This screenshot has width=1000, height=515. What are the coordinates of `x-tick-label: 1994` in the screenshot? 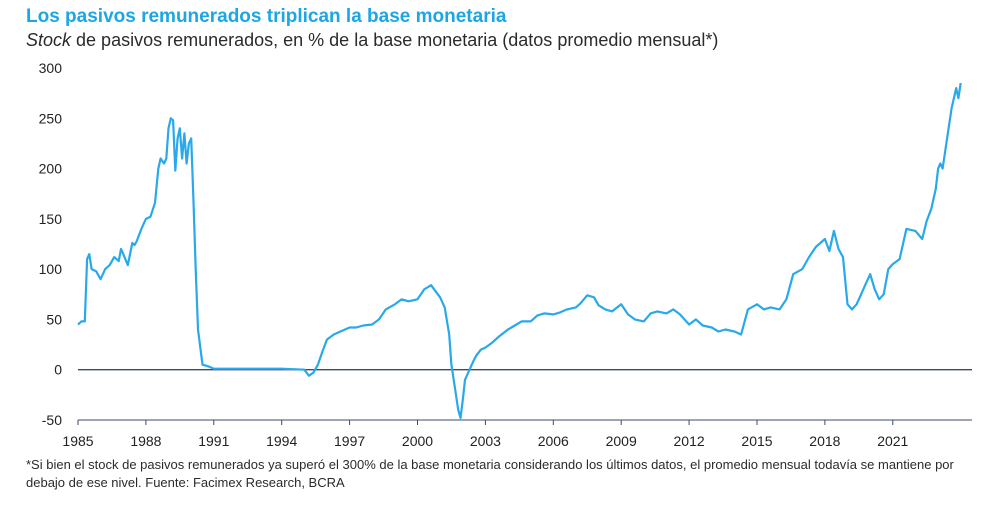 It's located at (281, 441).